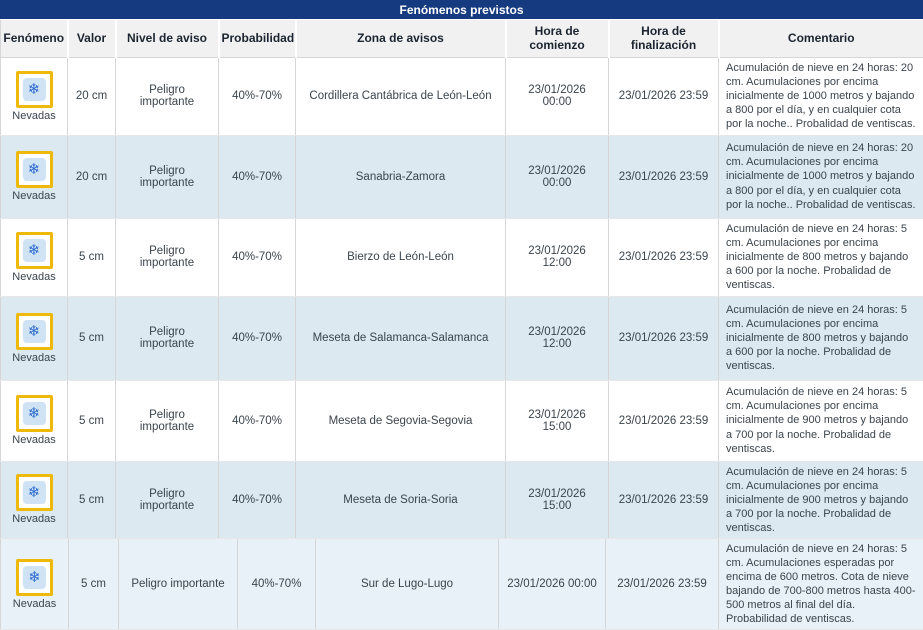 This screenshot has height=630, width=923. I want to click on table-title: Fenómenos previstos, so click(461, 10).